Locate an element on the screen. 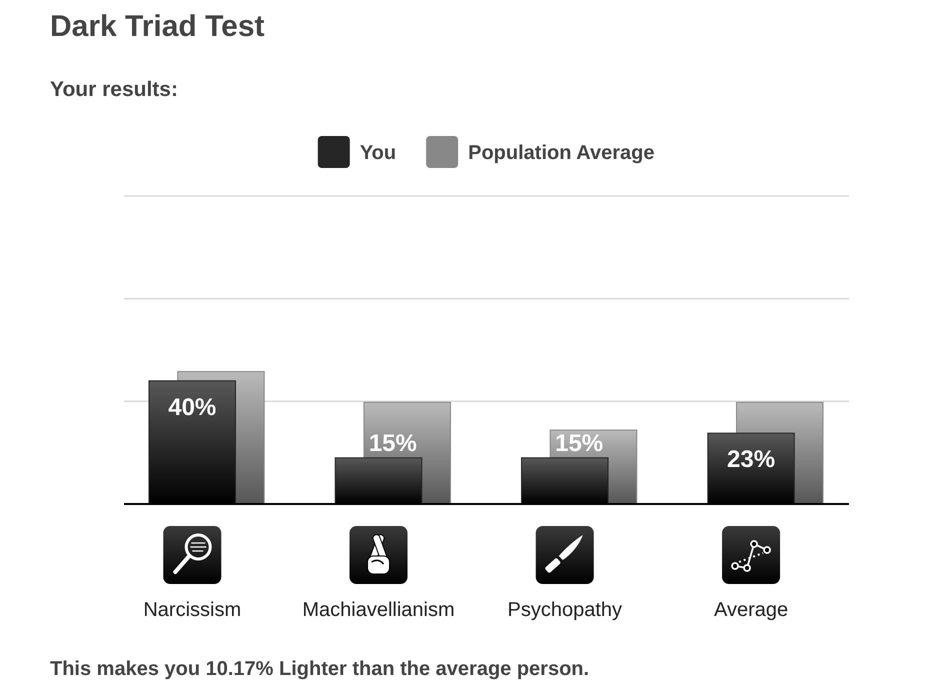  x-tick-label: Narcissism is located at coordinates (192, 610).